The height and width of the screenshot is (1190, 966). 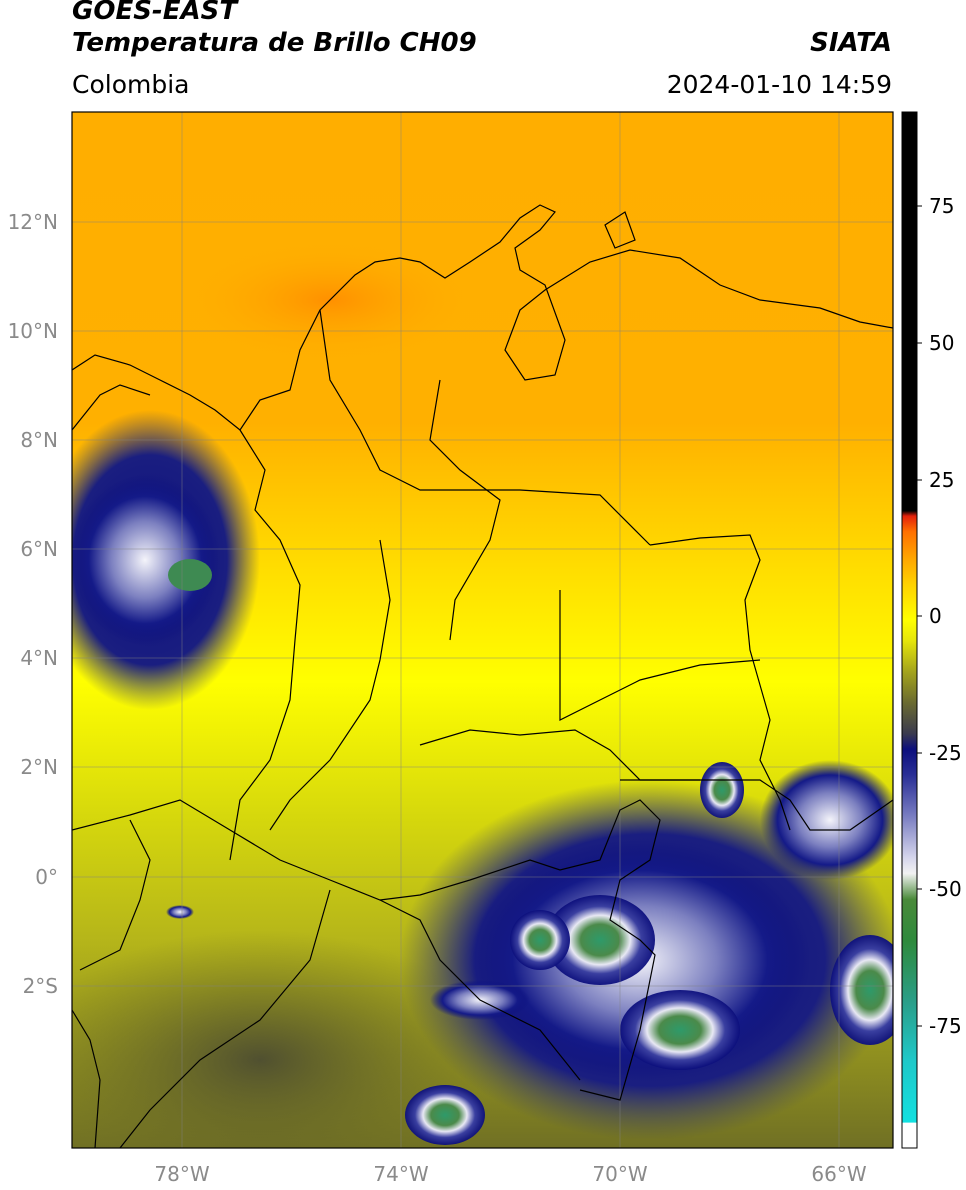 What do you see at coordinates (619, 1174) in the screenshot?
I see `lon-tick-70w: 70°W` at bounding box center [619, 1174].